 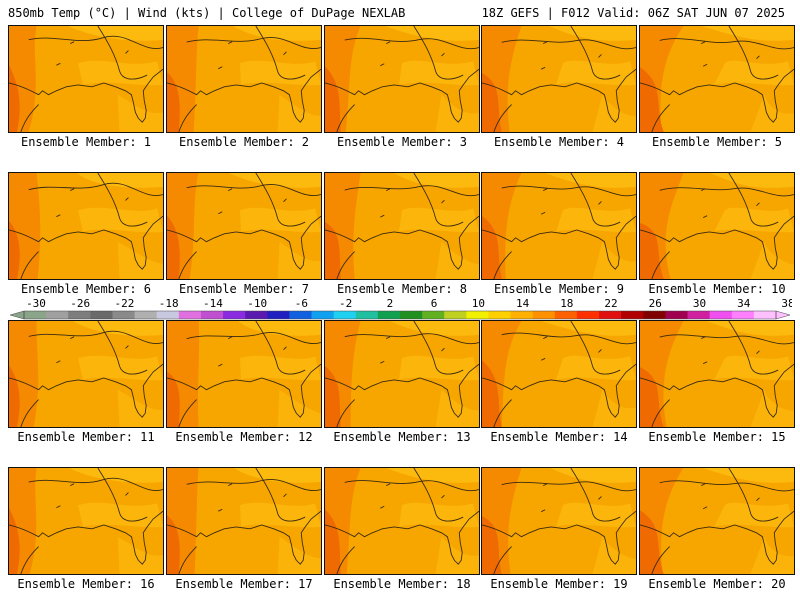 I want to click on ensemble-member-label: Ensemble Member: 19, so click(x=559, y=584).